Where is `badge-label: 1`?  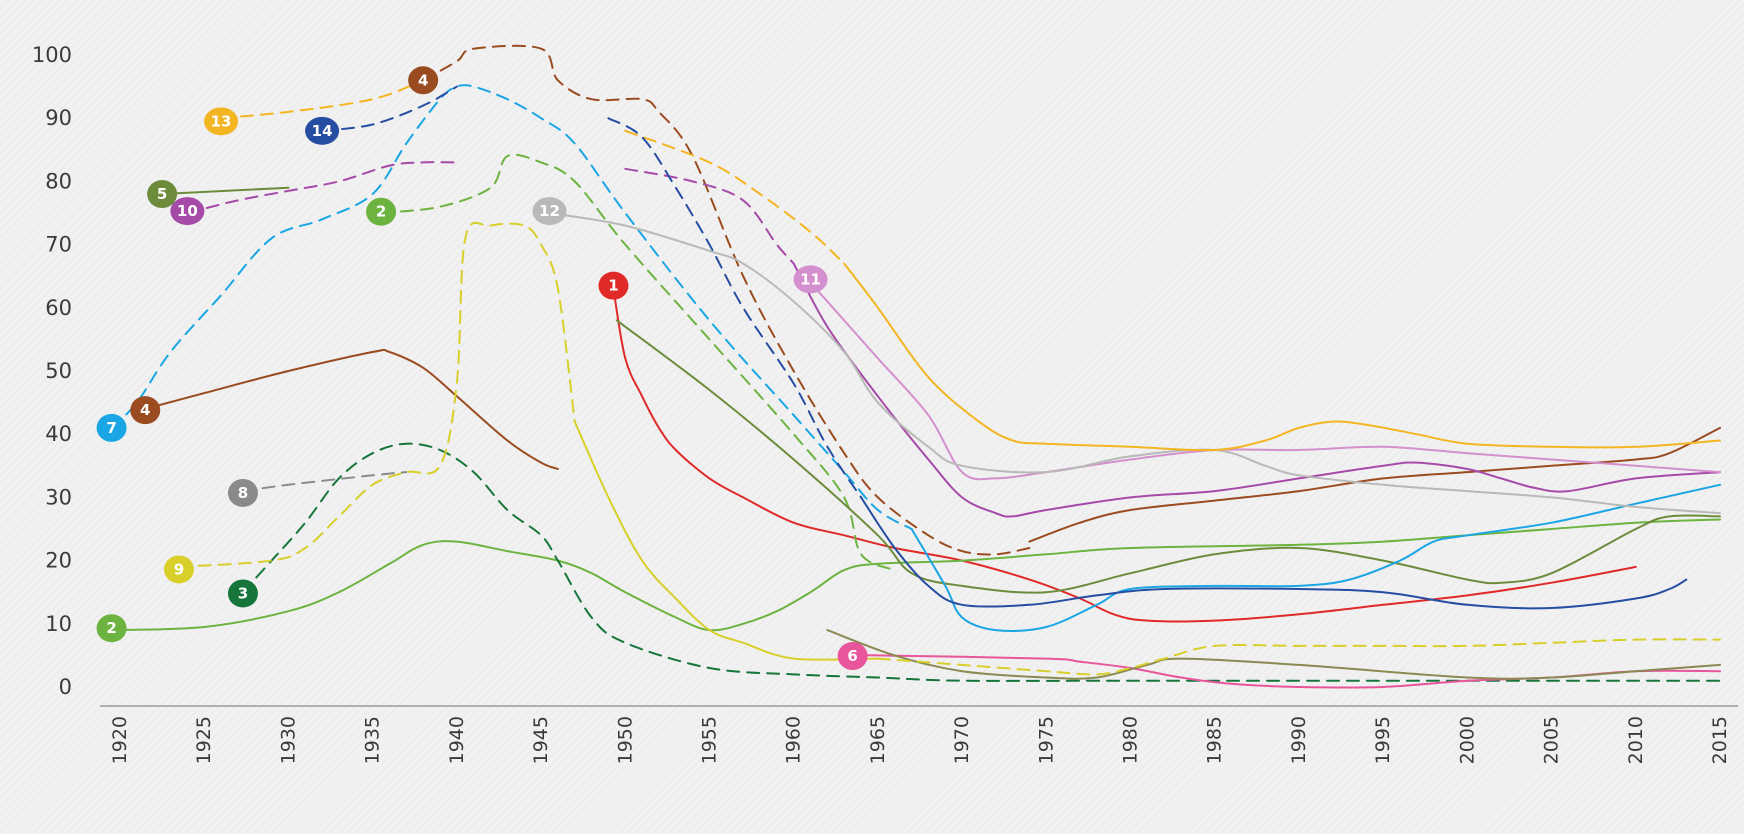 badge-label: 1 is located at coordinates (613, 286).